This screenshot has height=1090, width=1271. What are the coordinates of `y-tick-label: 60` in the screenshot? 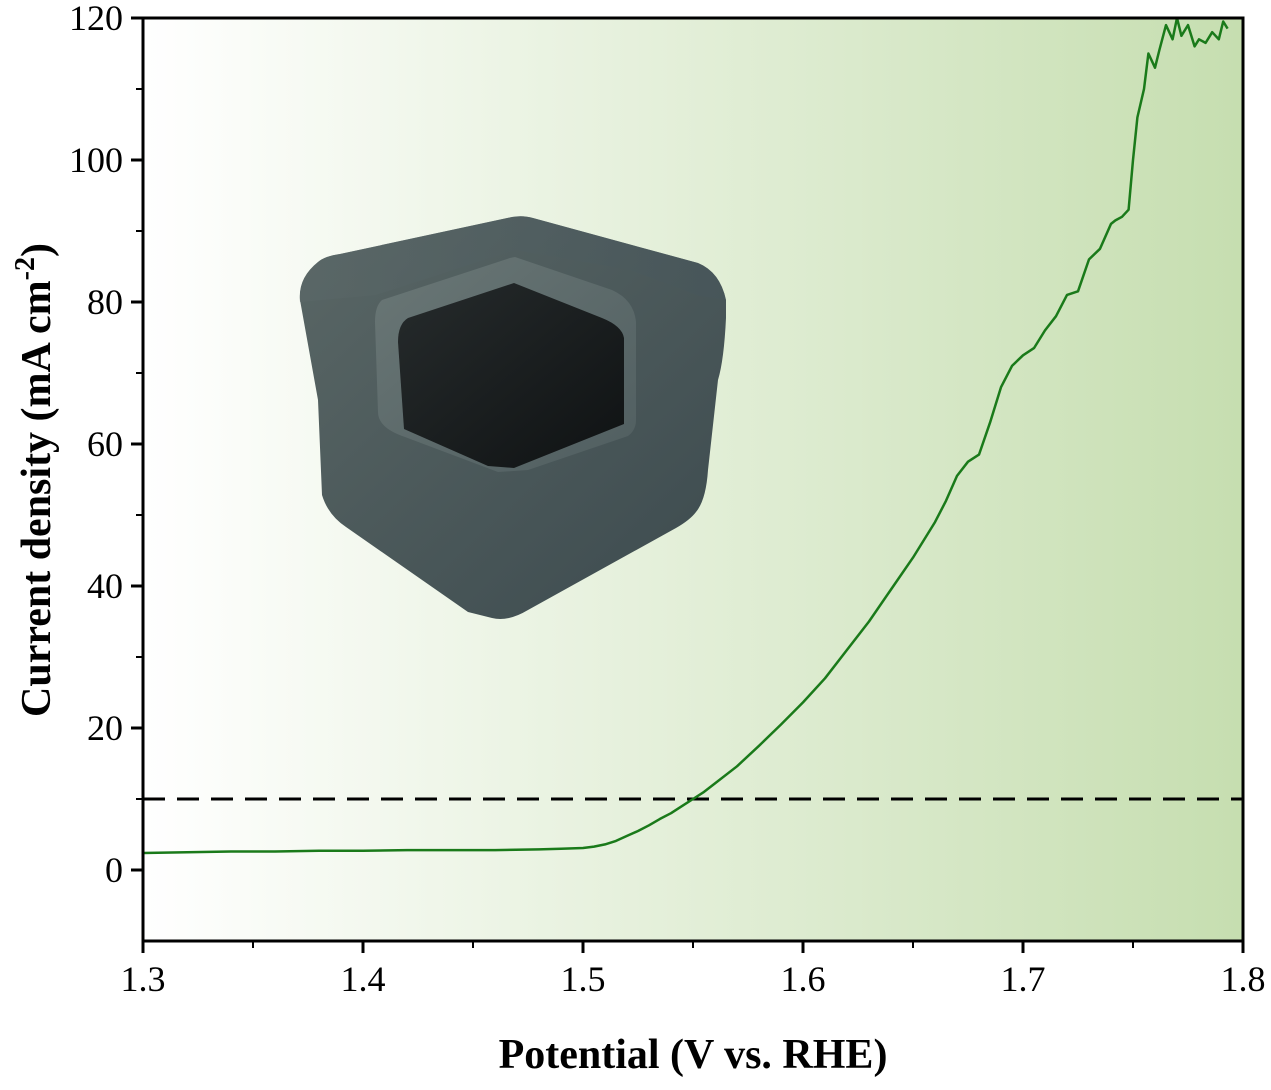 It's located at (105, 444).